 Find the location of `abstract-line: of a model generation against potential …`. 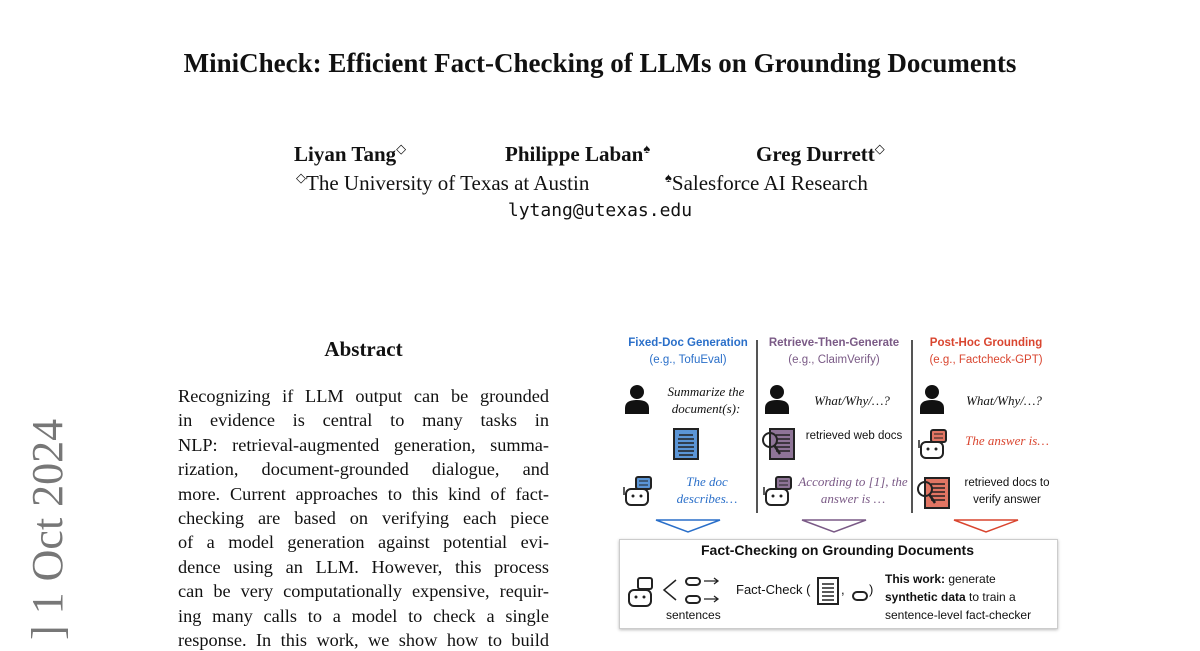

abstract-line: of a model generation against potential … is located at coordinates (363, 542).